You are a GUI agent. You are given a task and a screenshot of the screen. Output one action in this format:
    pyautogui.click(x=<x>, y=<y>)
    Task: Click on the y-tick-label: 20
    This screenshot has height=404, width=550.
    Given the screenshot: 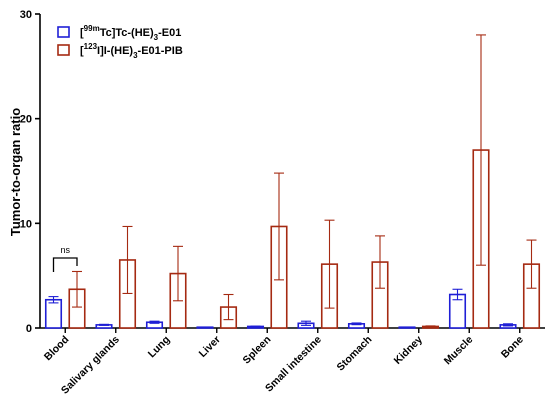 What is the action you would take?
    pyautogui.click(x=26, y=120)
    